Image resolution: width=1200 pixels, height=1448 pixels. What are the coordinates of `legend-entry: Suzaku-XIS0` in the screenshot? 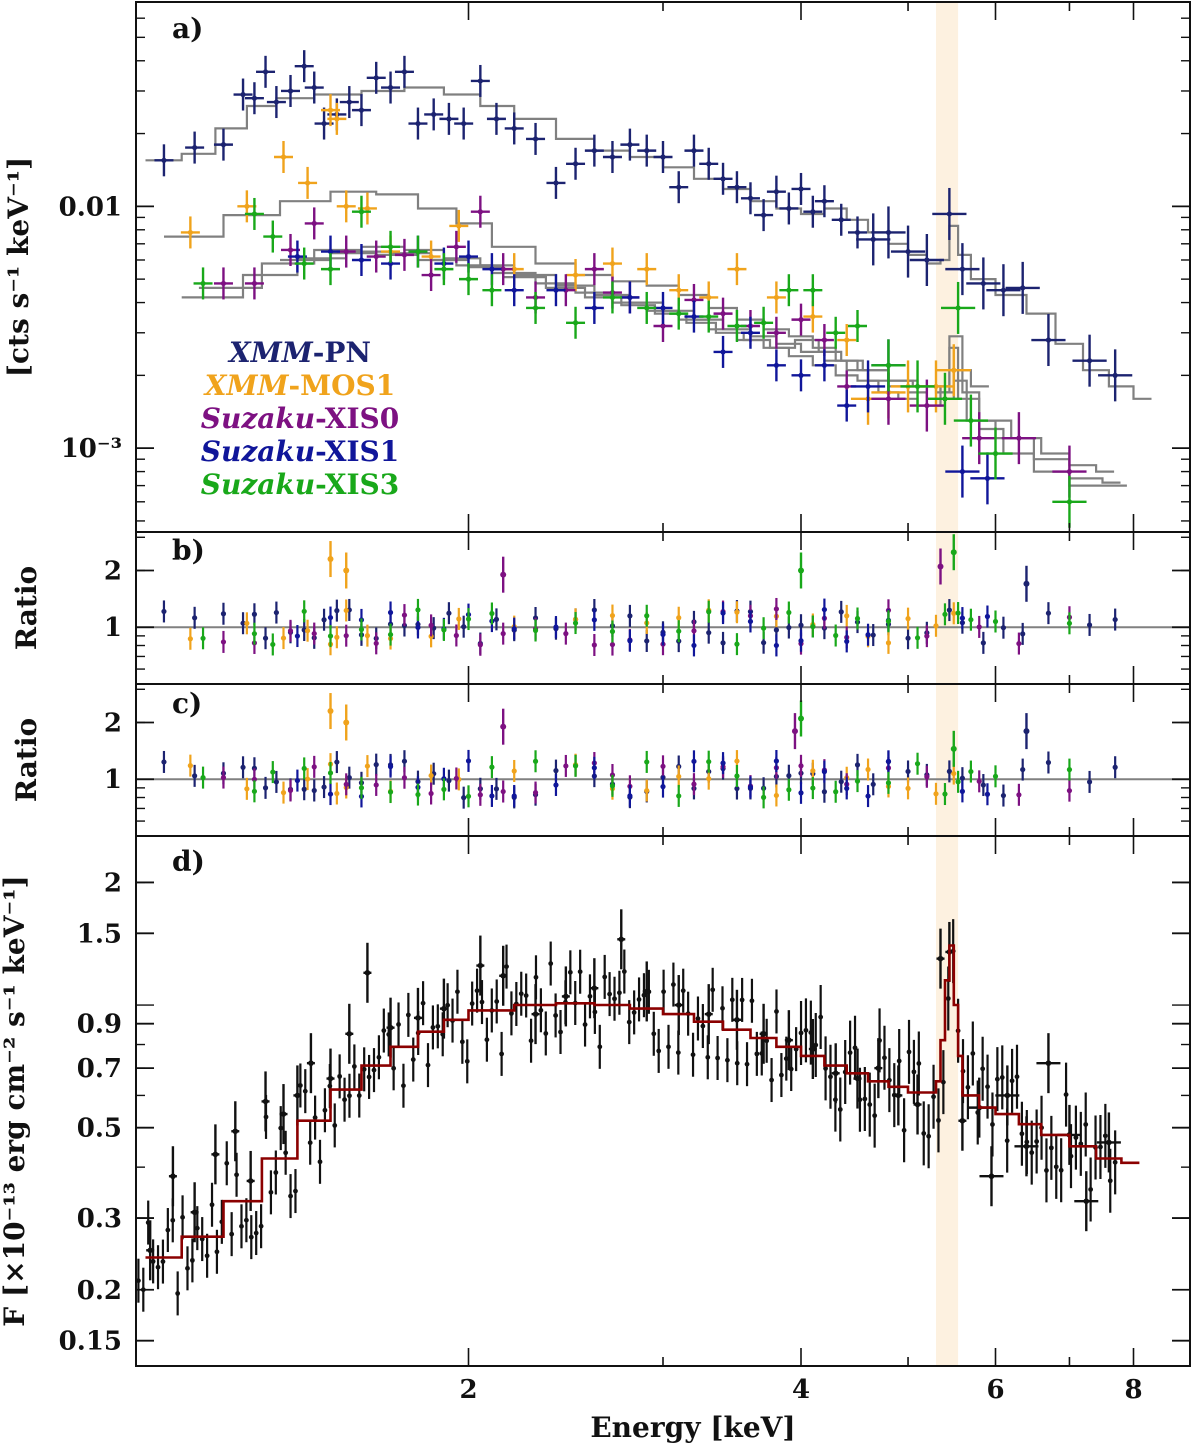 It's located at (300, 418).